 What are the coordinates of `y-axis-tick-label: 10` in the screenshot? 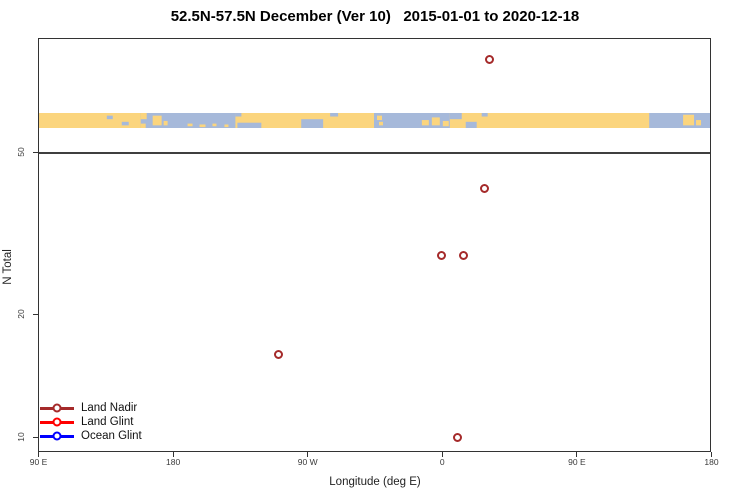 It's located at (21, 437).